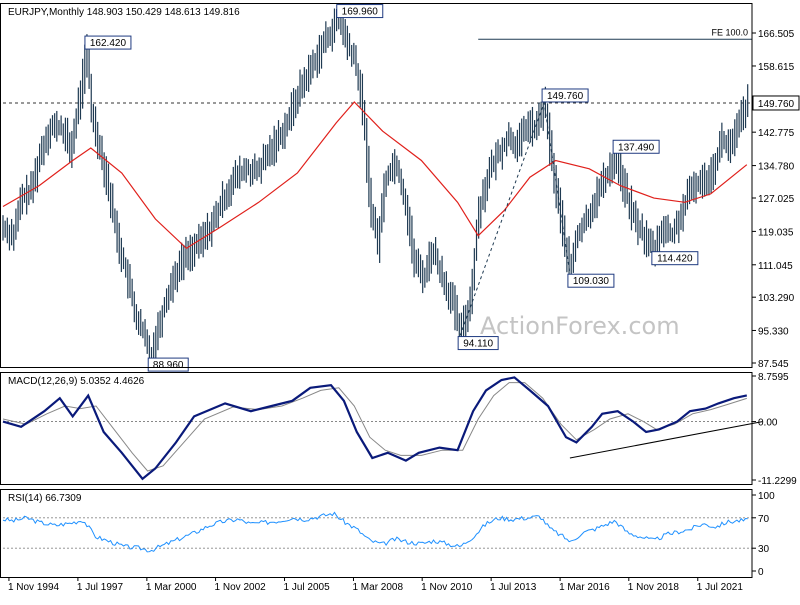  What do you see at coordinates (776, 167) in the screenshot?
I see `price-tick-label: 134.780` at bounding box center [776, 167].